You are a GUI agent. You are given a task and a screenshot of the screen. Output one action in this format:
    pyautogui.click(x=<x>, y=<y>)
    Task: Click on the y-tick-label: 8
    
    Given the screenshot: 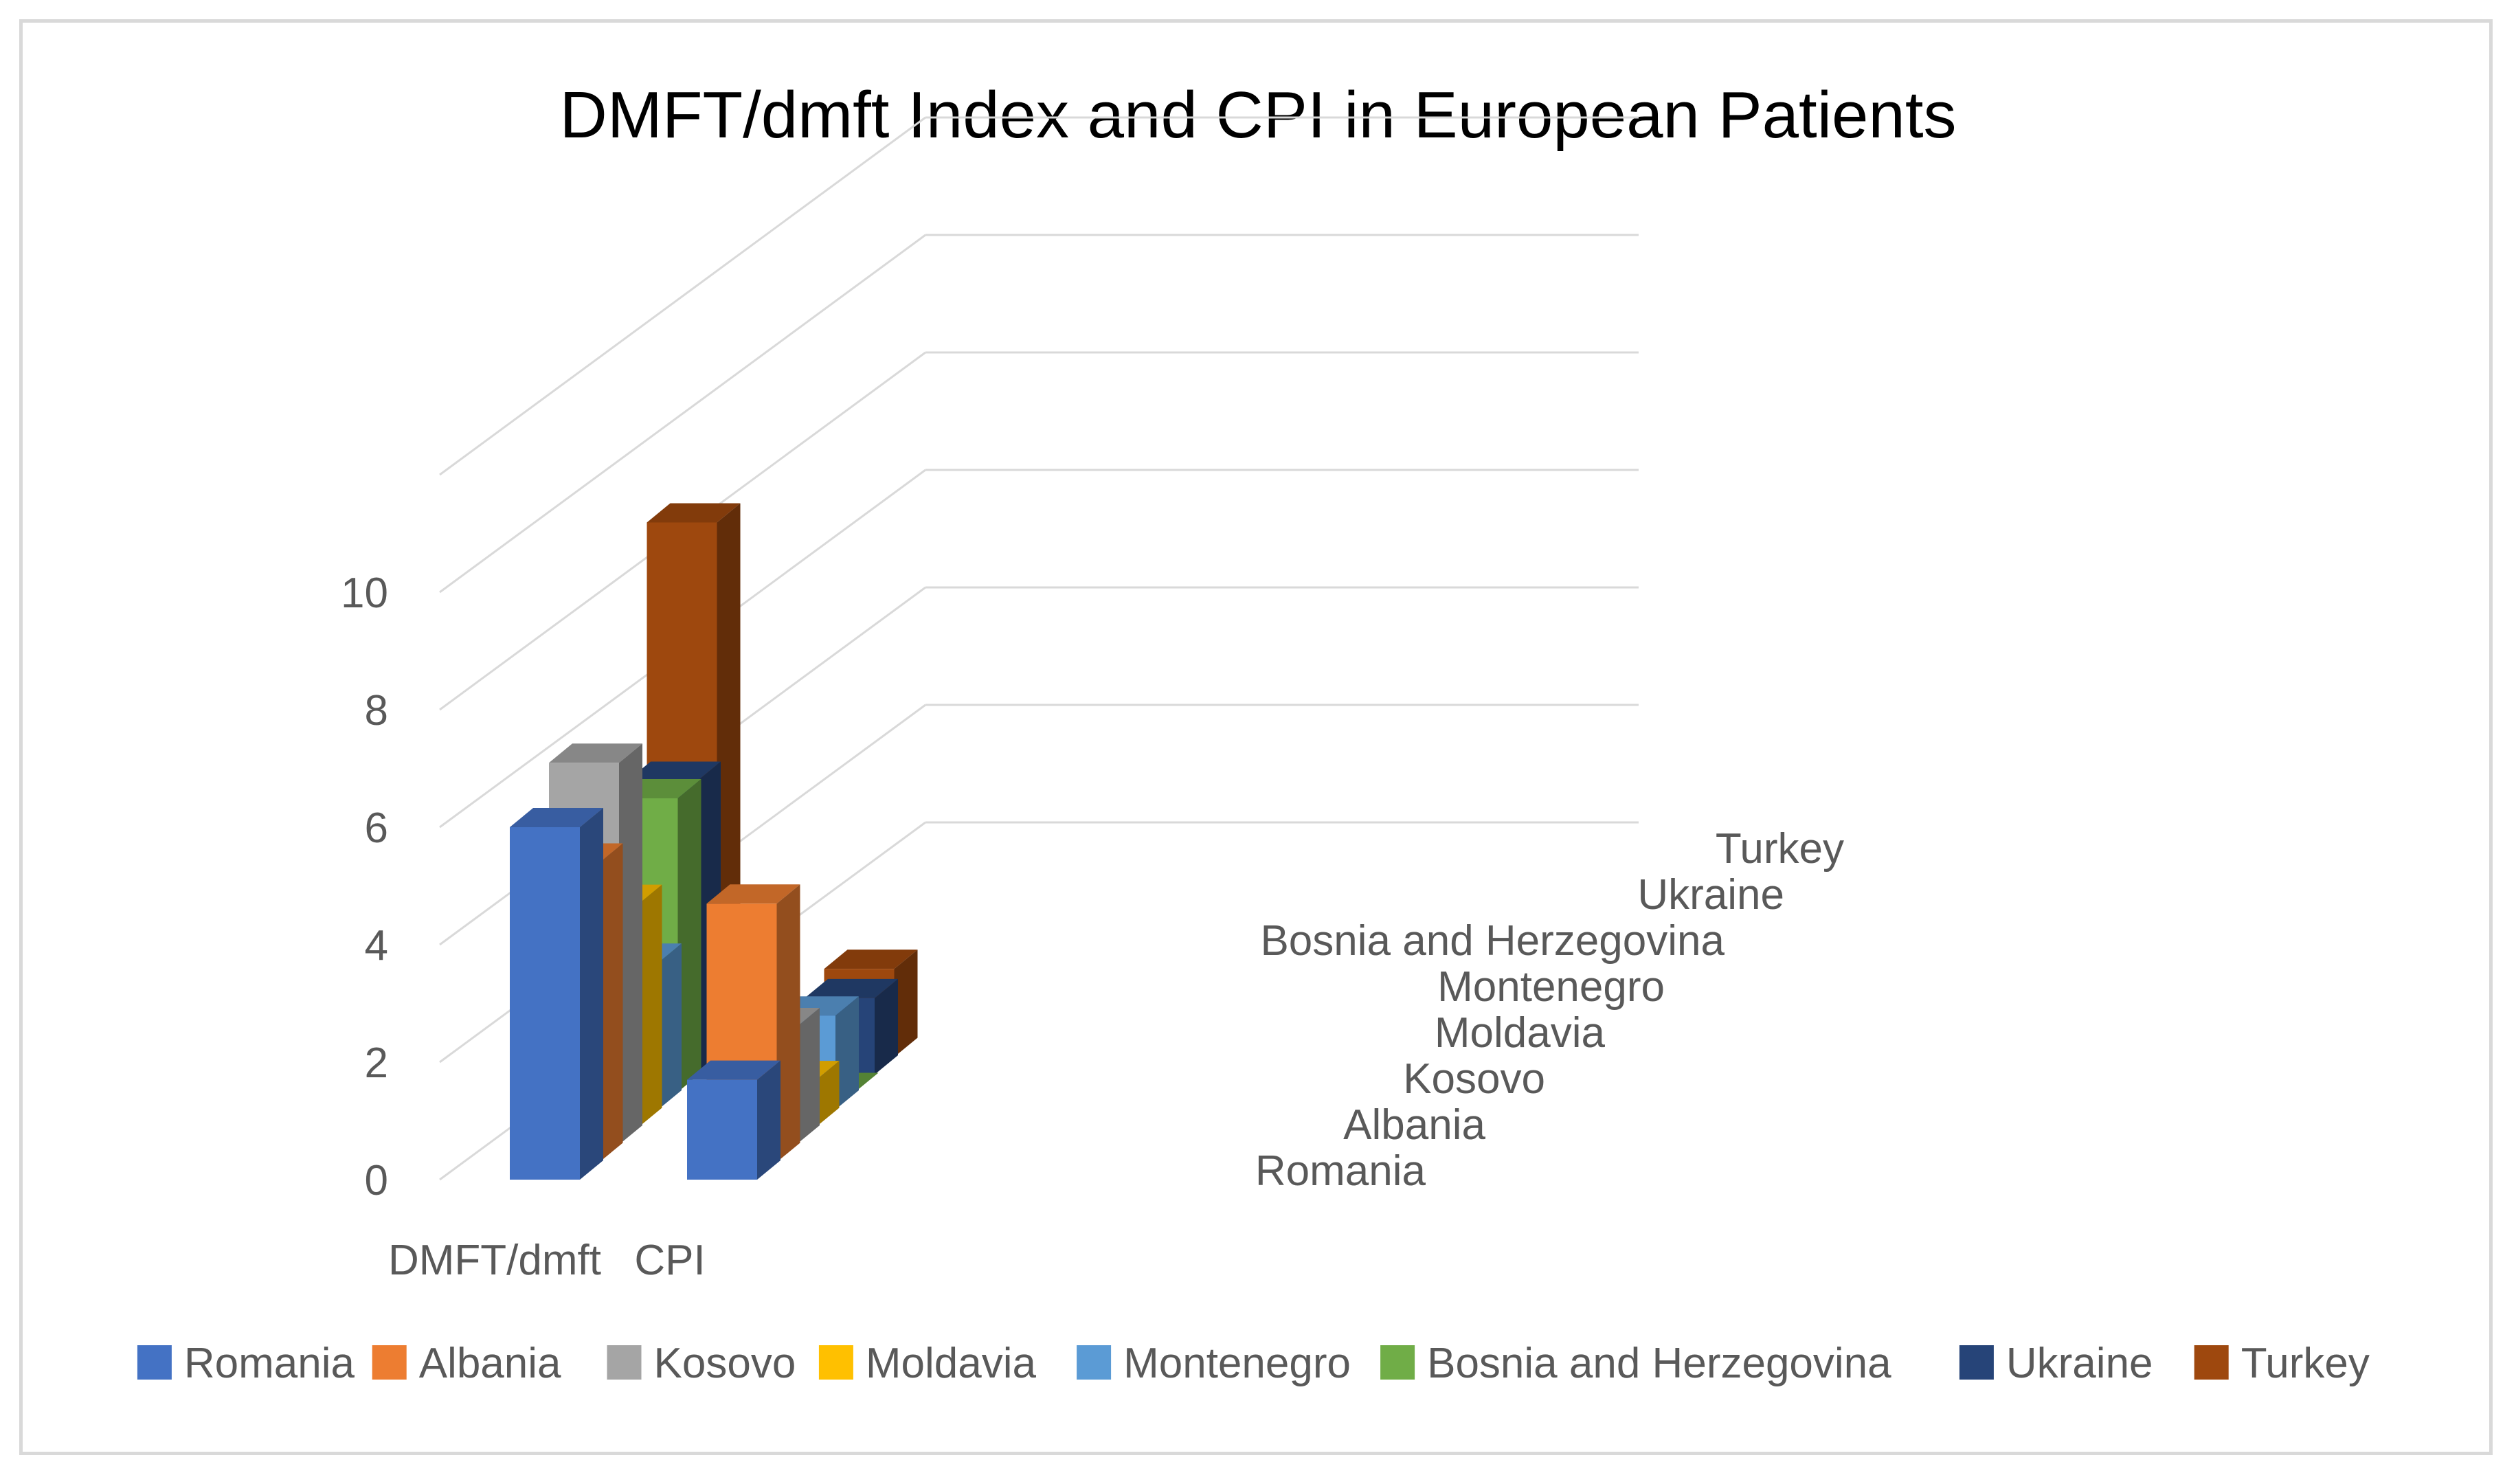 What is the action you would take?
    pyautogui.click(x=376, y=710)
    